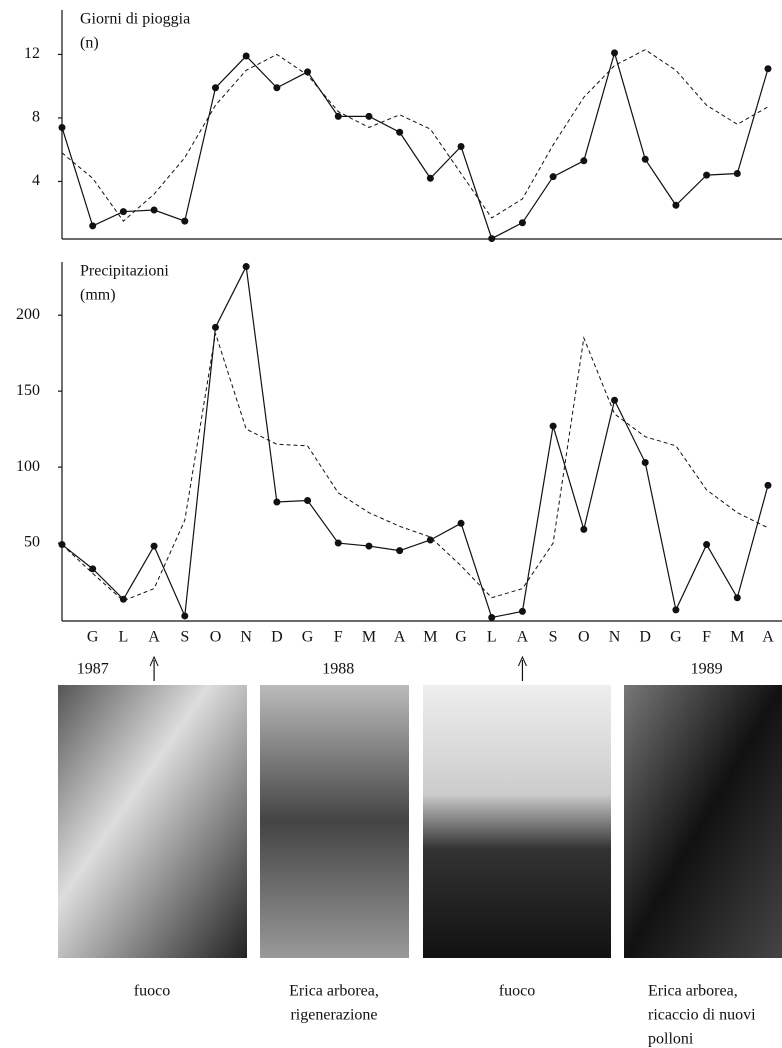  What do you see at coordinates (135, 19) in the screenshot?
I see `axis-title: Giorni di pioggia` at bounding box center [135, 19].